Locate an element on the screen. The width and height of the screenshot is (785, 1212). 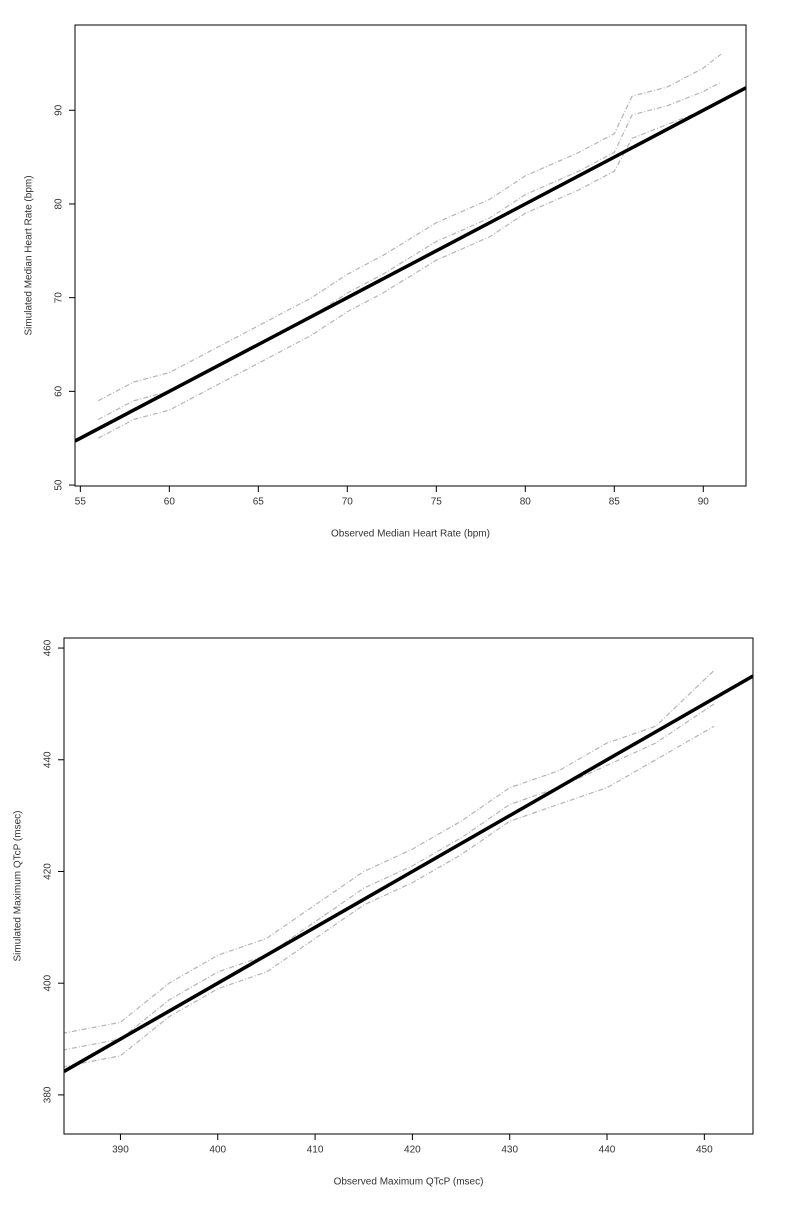
y-axis-label: Simulated Maximum QTcP (msec) is located at coordinates (18, 886).